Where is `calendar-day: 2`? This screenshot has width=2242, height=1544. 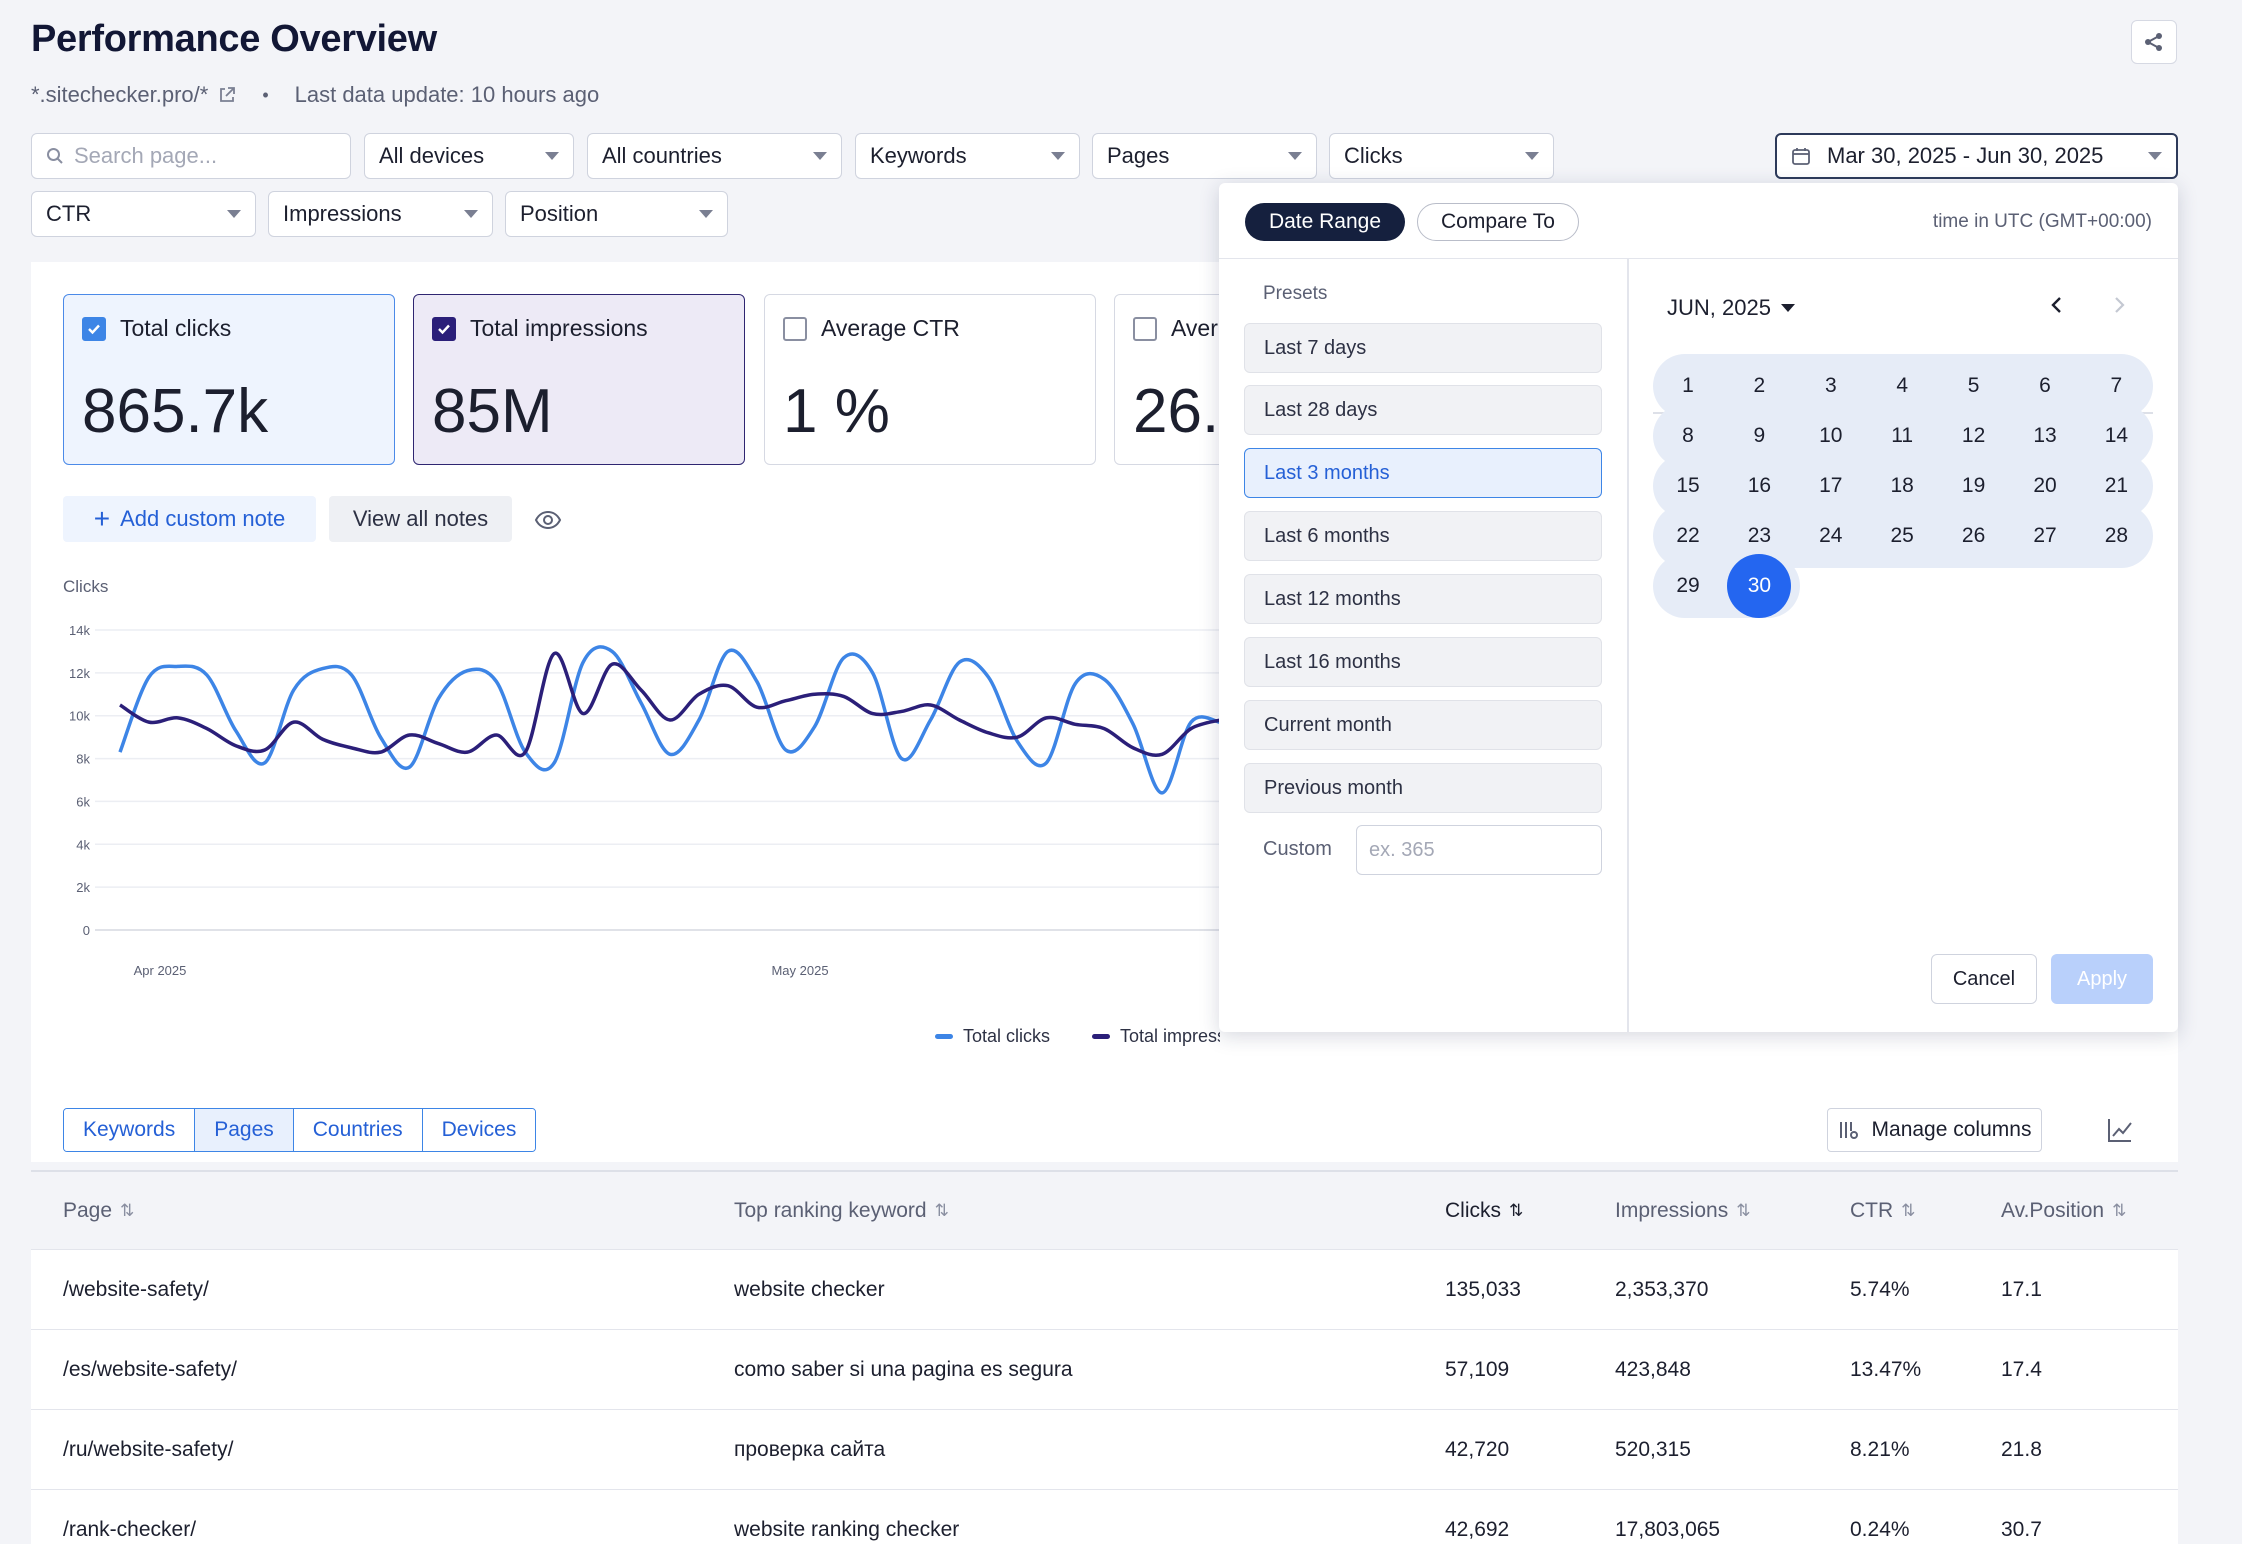
calendar-day: 2 is located at coordinates (1759, 385).